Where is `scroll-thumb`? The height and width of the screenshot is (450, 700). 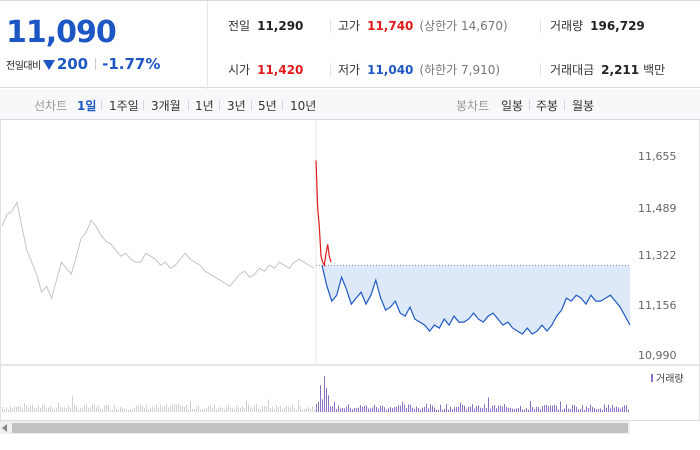 scroll-thumb is located at coordinates (320, 428).